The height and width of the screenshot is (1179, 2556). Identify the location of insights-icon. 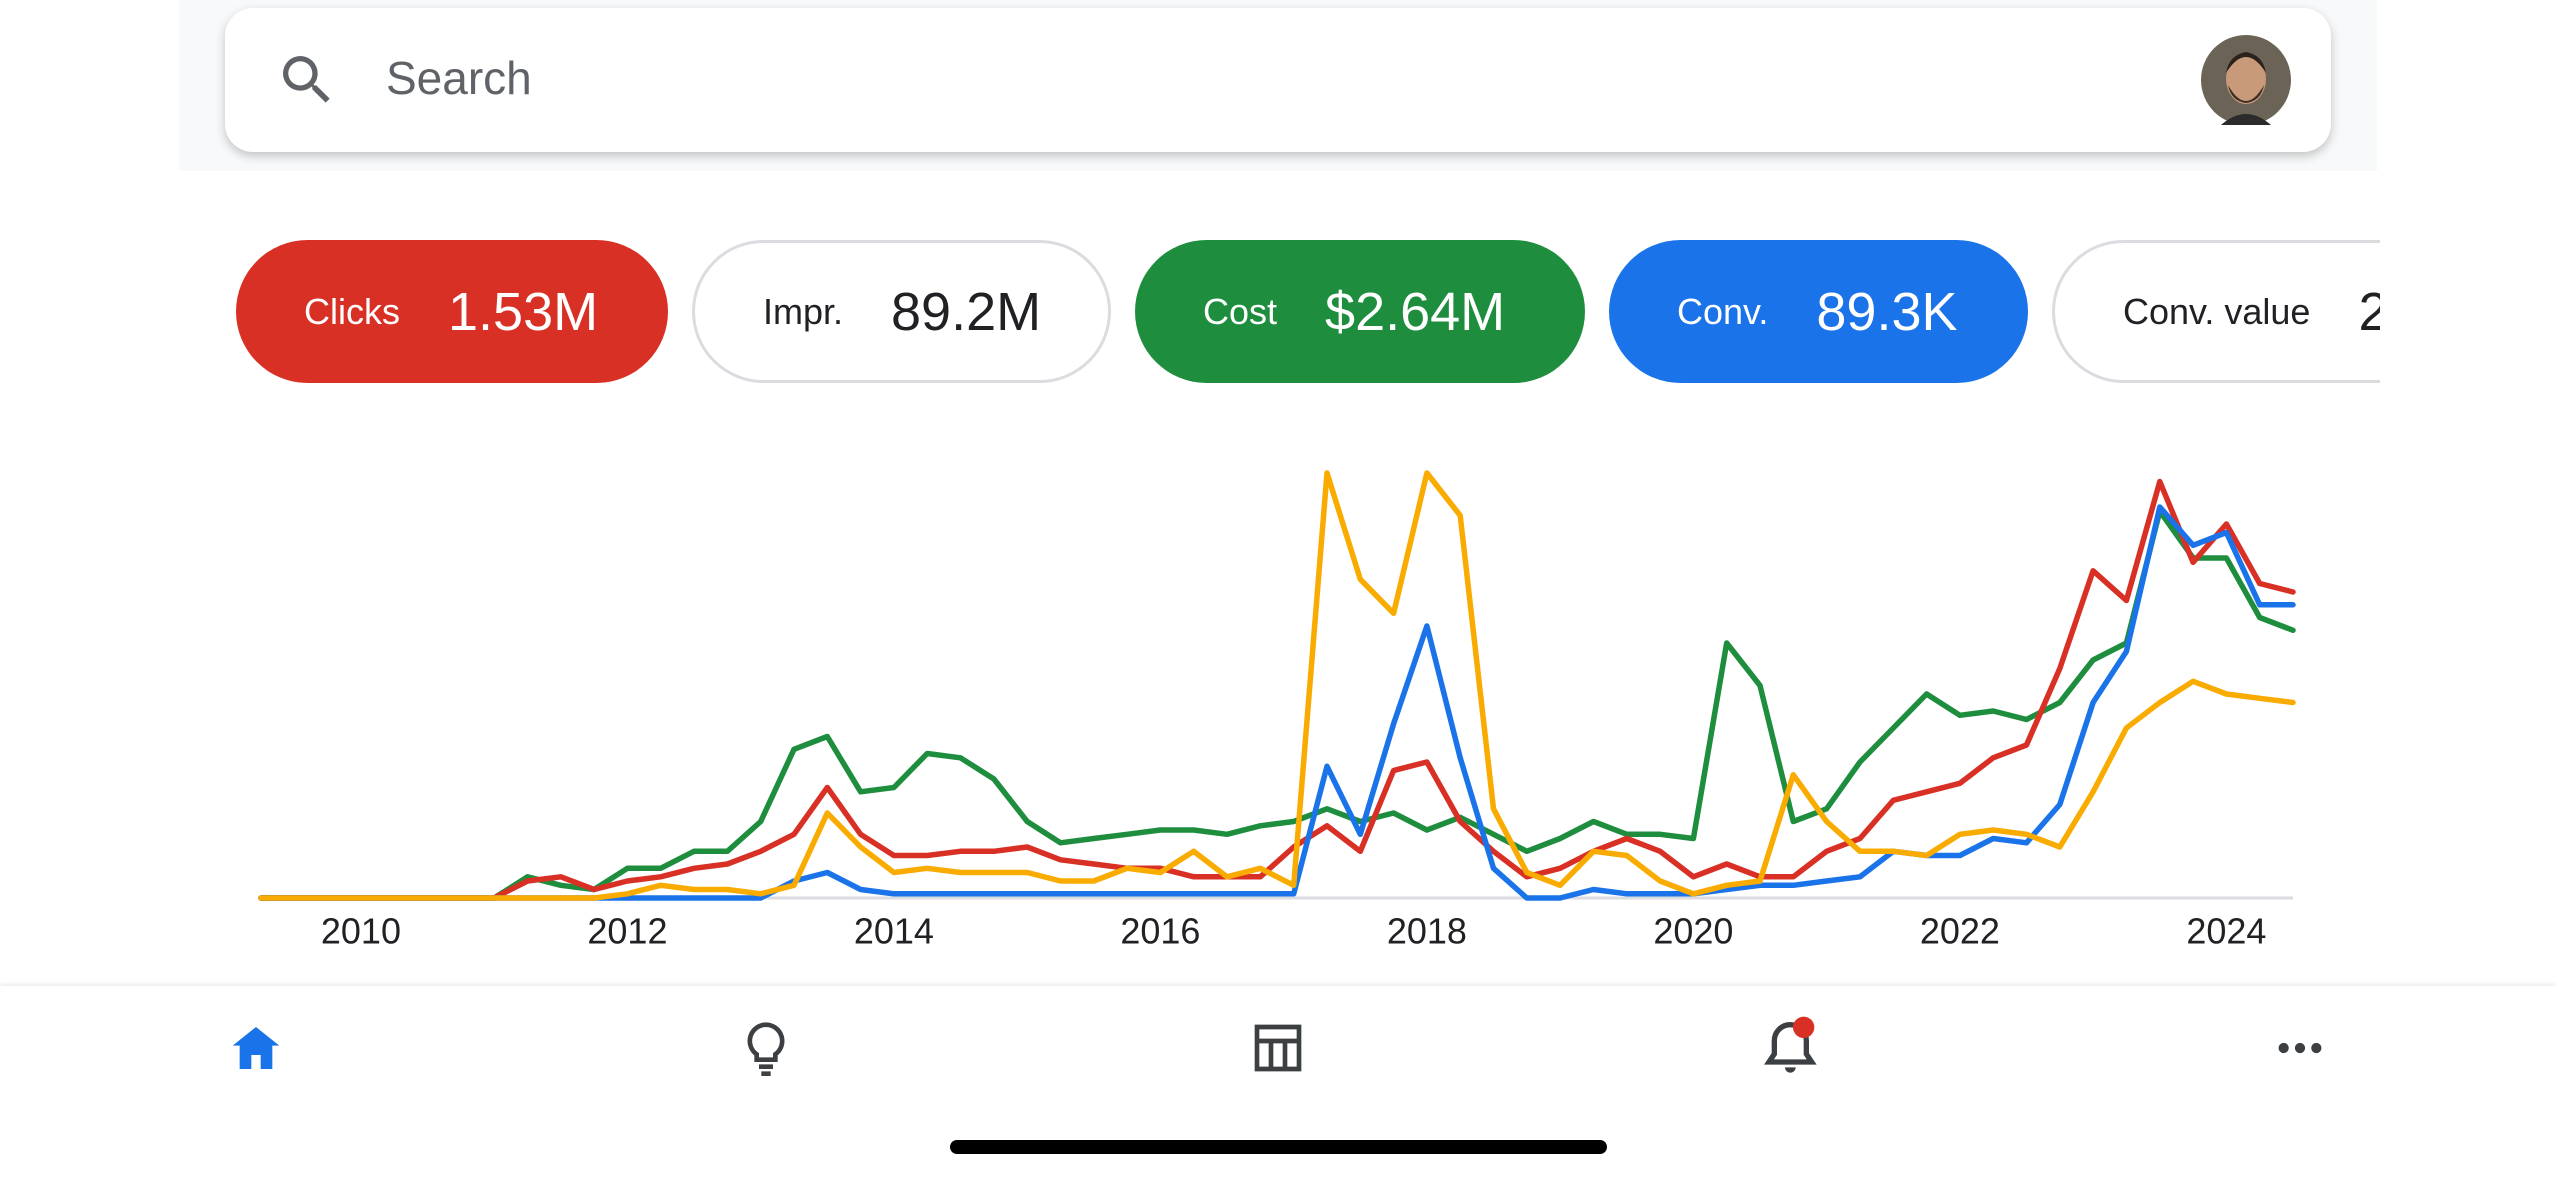
(766, 1048).